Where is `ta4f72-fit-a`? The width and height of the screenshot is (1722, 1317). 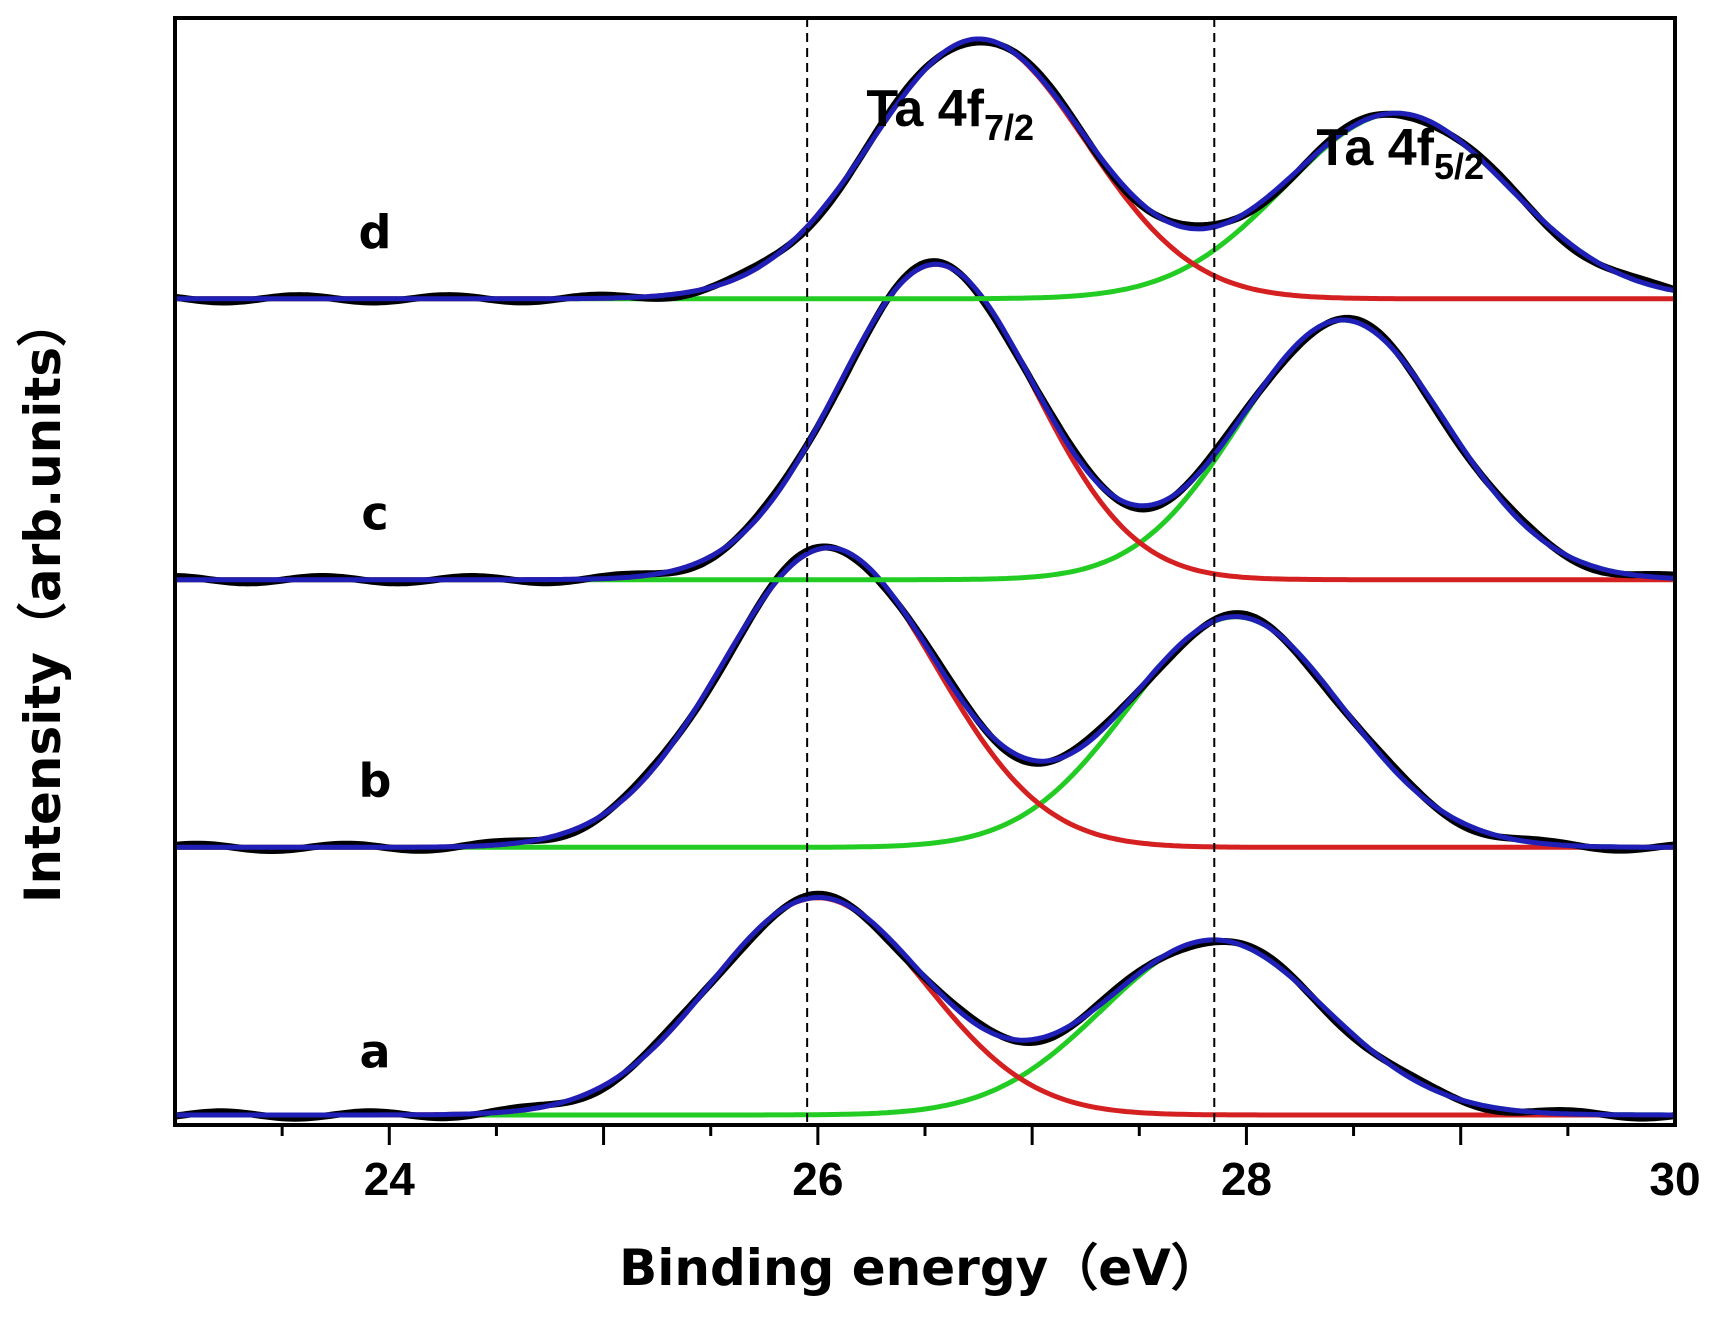
ta4f72-fit-a is located at coordinates (925, 1006).